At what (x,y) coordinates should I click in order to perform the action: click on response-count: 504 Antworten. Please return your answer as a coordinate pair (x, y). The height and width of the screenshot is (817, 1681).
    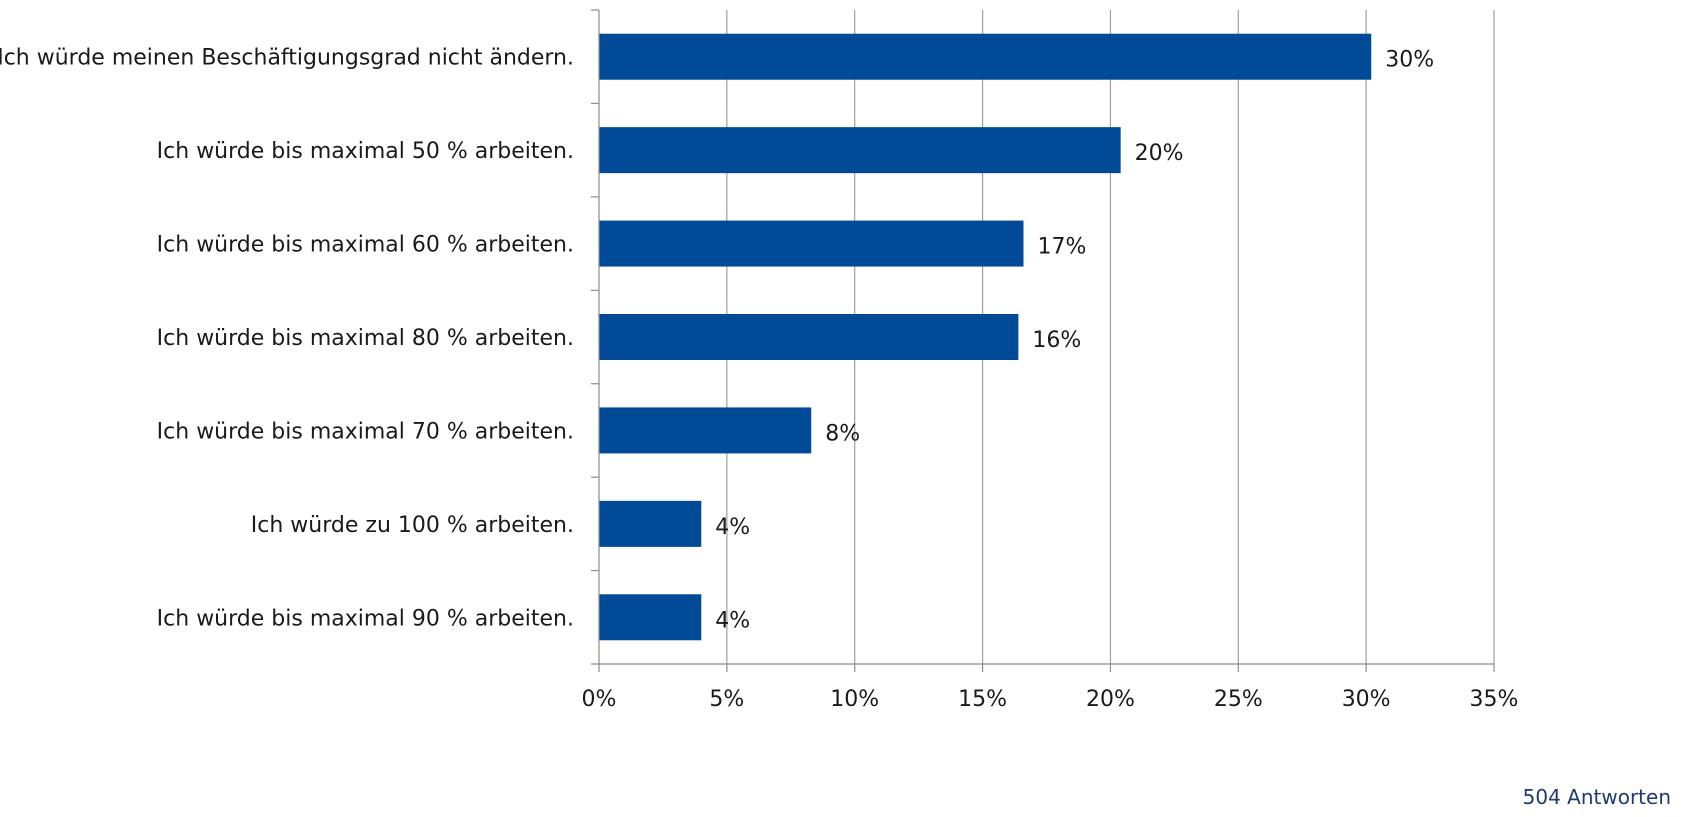
    Looking at the image, I should click on (1596, 797).